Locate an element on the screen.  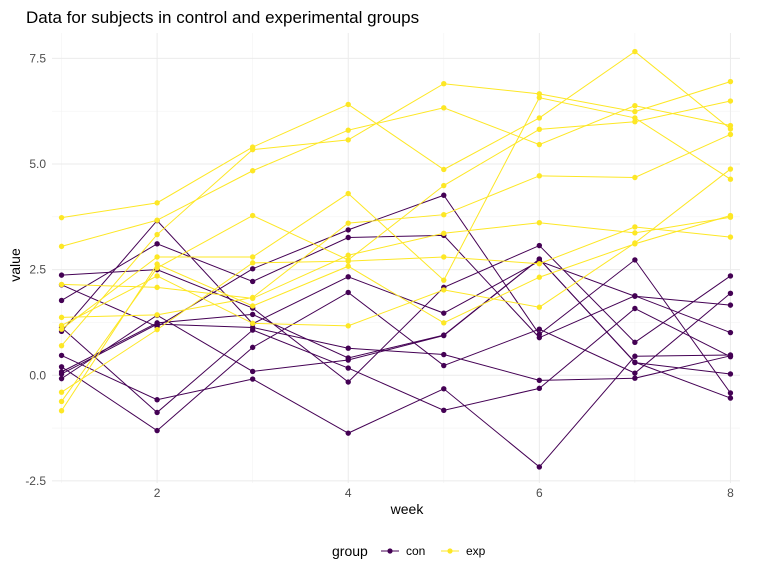
legend-key-point-exp is located at coordinates (450, 551).